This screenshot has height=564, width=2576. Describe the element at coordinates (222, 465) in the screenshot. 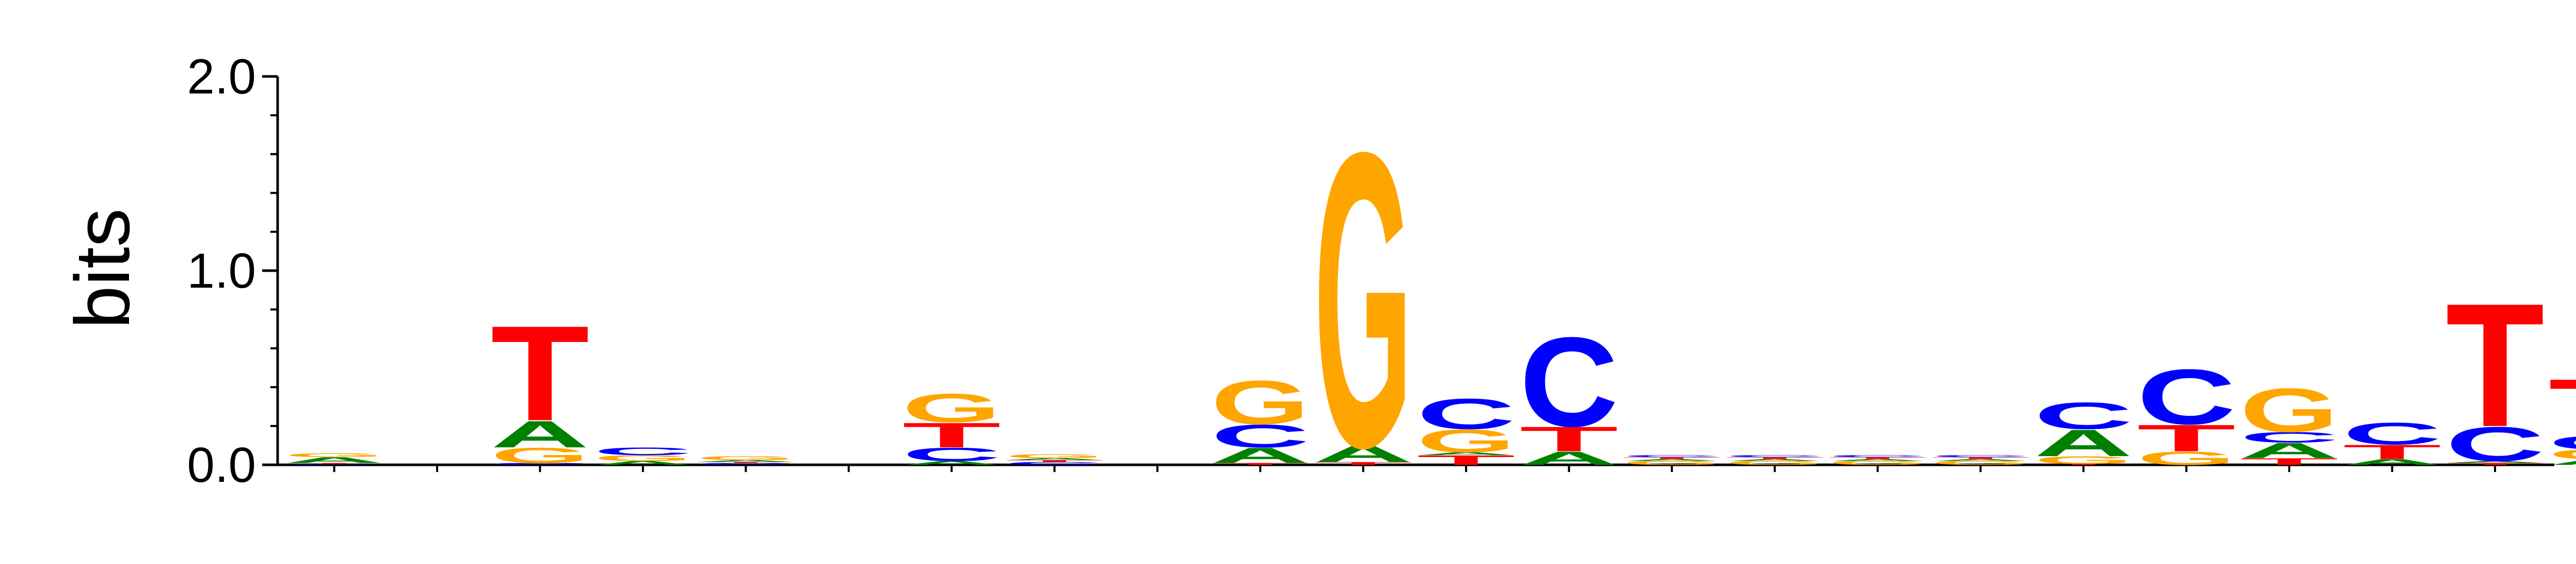

I see `y-tick-label: 0.0` at that location.